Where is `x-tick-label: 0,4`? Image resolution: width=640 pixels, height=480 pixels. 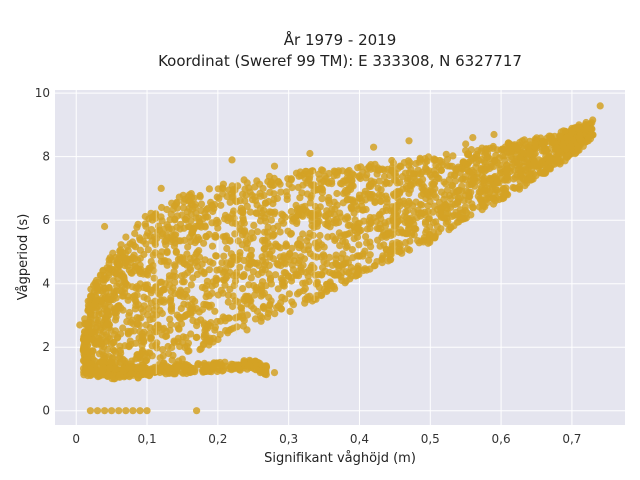
x-tick-label: 0,4 is located at coordinates (359, 439).